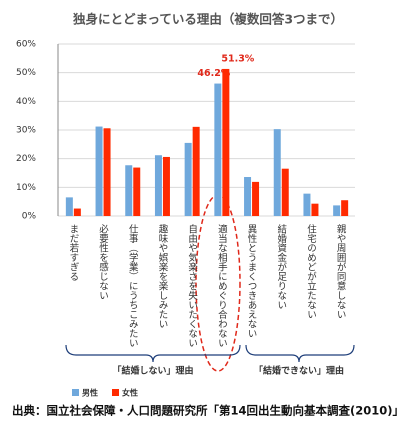 The image size is (416, 425). What do you see at coordinates (26, 188) in the screenshot?
I see `y-tick-label: 10%` at bounding box center [26, 188].